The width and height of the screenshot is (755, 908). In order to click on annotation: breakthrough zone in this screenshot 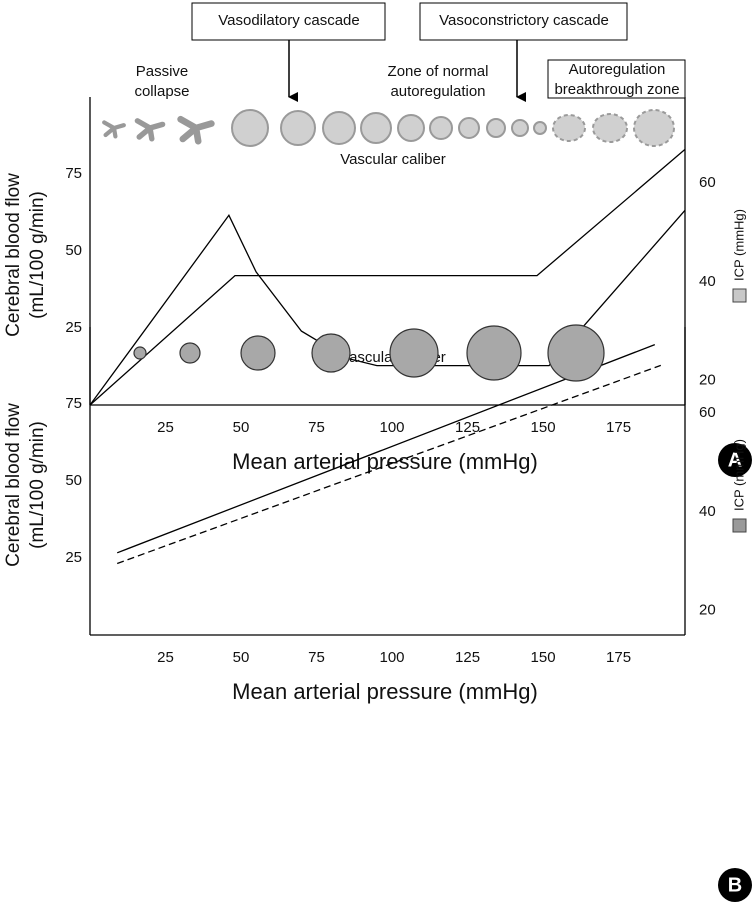, I will do `click(616, 89)`.